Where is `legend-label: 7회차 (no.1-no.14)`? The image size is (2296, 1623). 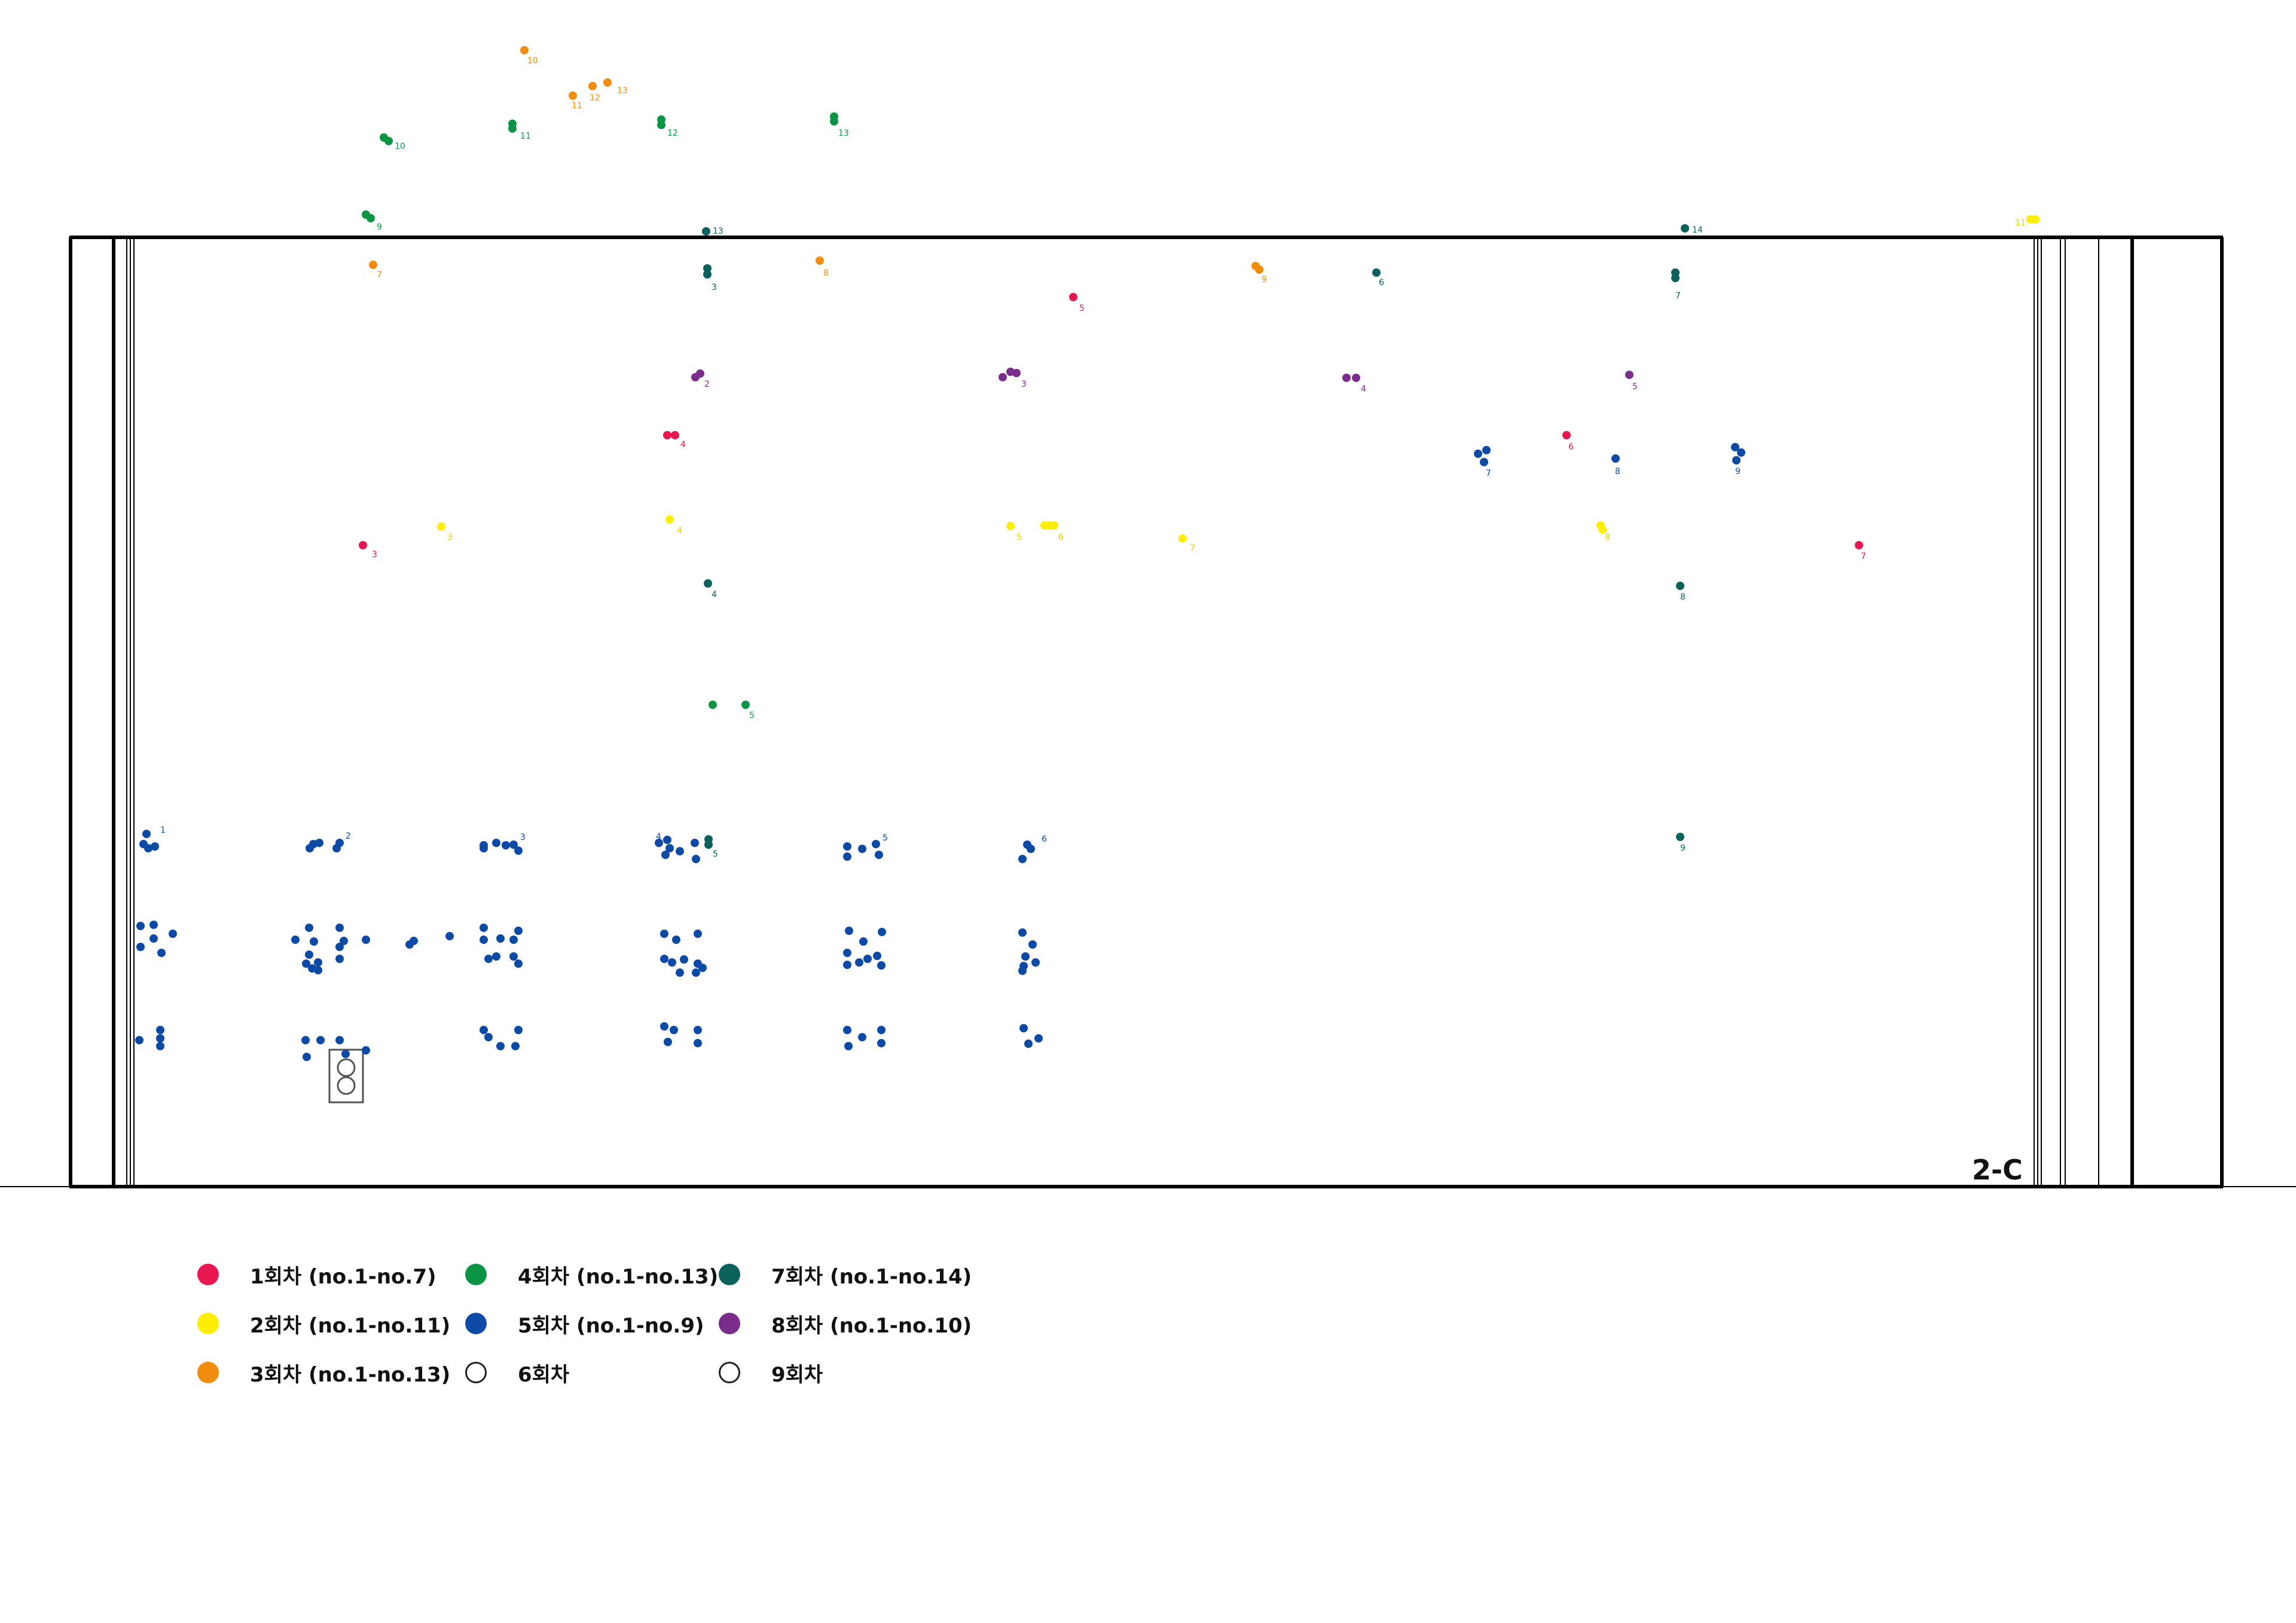 legend-label: 7회차 (no.1-no.14) is located at coordinates (871, 1277).